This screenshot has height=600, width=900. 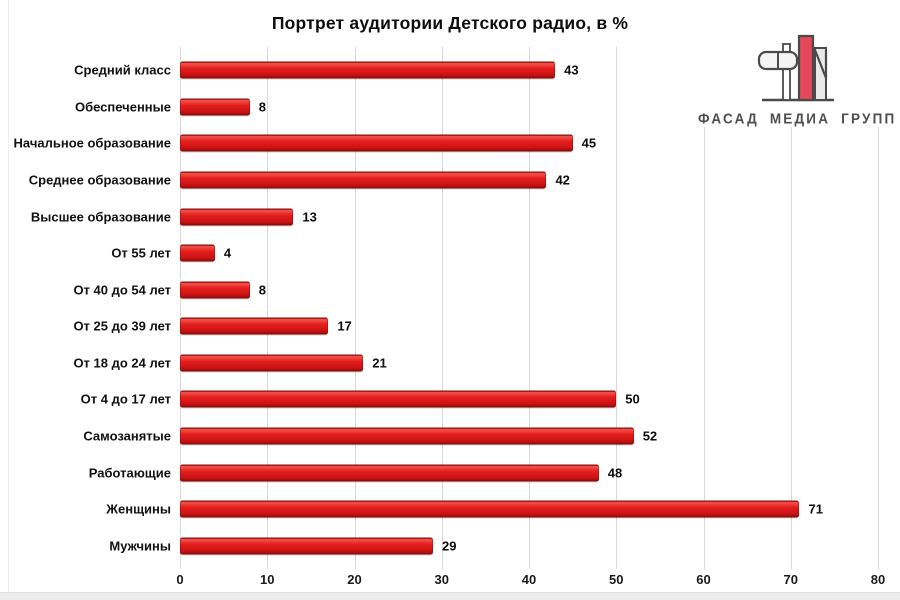 I want to click on chart-row: Обеспеченные 8, so click(x=476, y=107).